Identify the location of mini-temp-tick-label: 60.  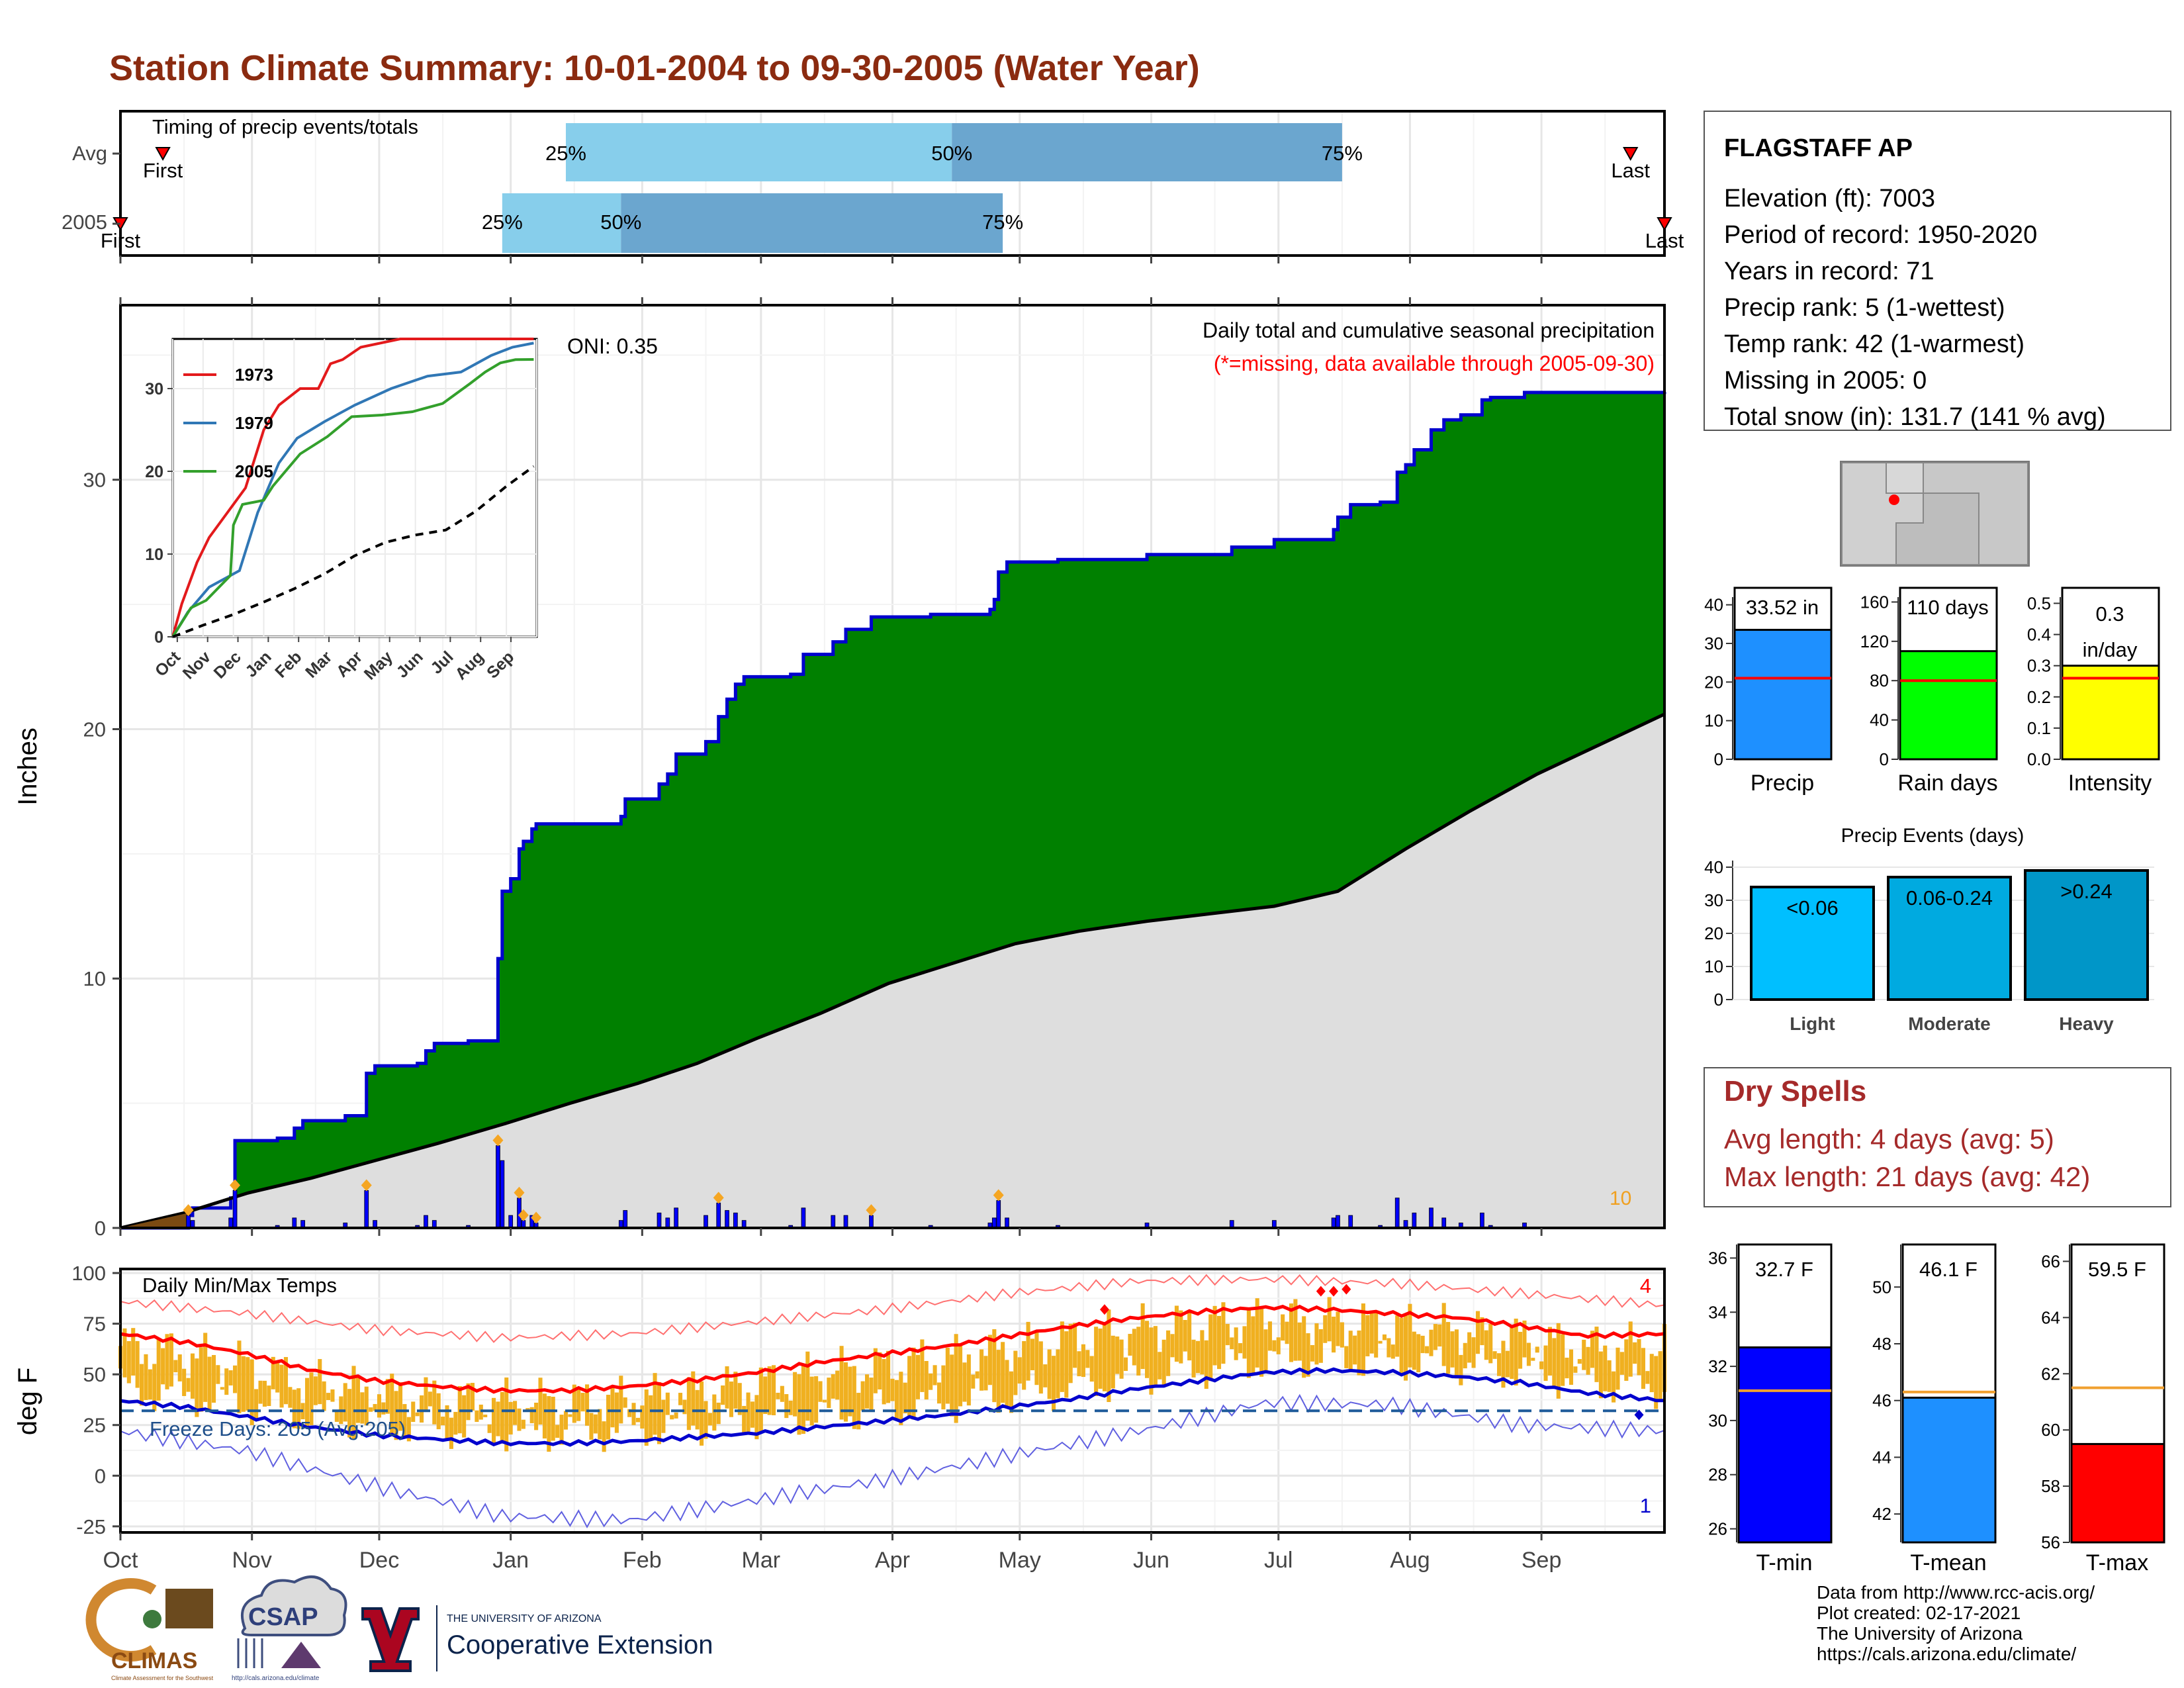
(2050, 1430).